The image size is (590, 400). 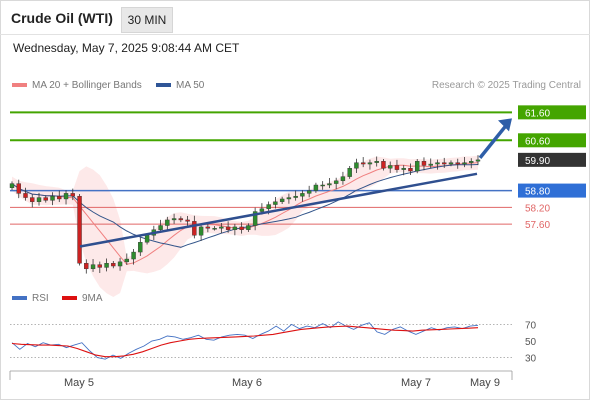 I want to click on legend-label-ma20: MA 20 + Bollinger Bands, so click(x=87, y=85).